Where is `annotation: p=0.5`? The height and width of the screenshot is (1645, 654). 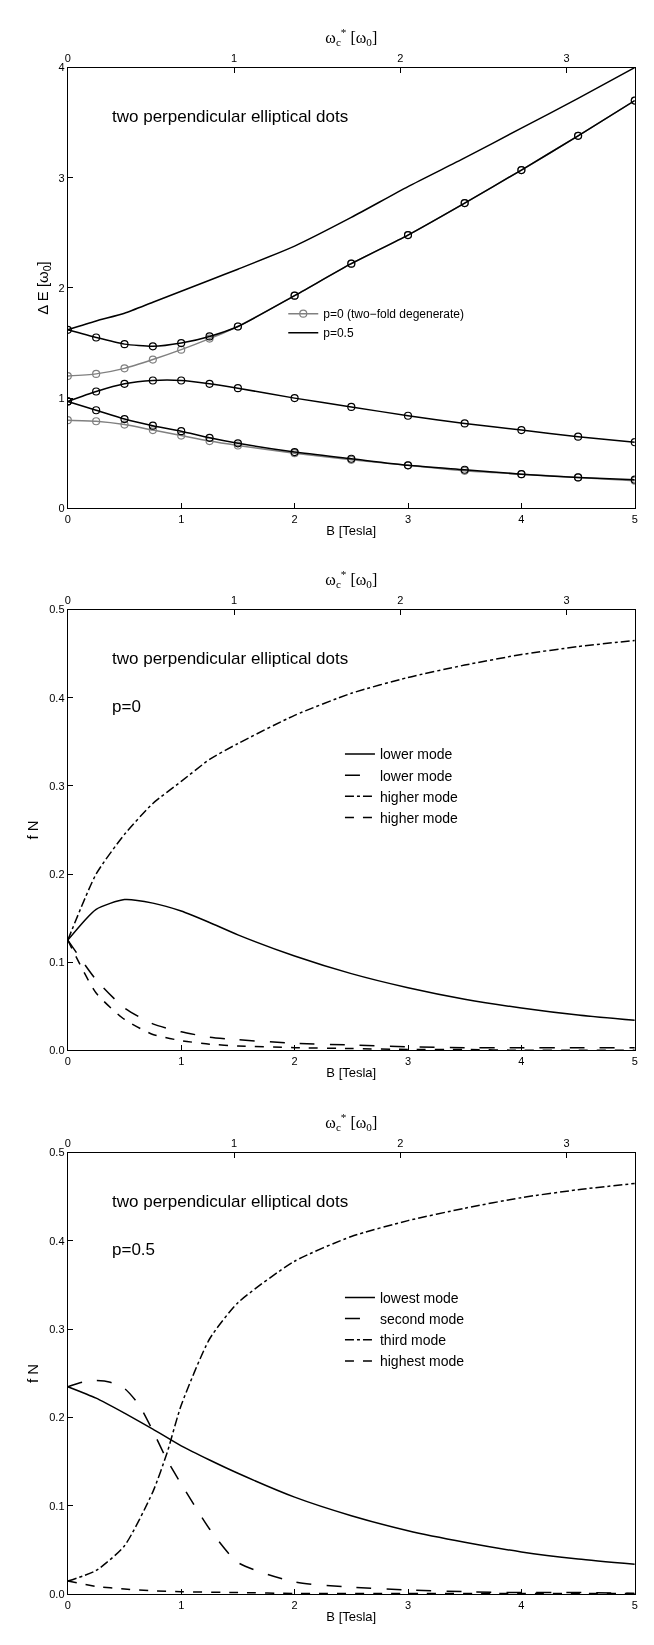 annotation: p=0.5 is located at coordinates (134, 1249).